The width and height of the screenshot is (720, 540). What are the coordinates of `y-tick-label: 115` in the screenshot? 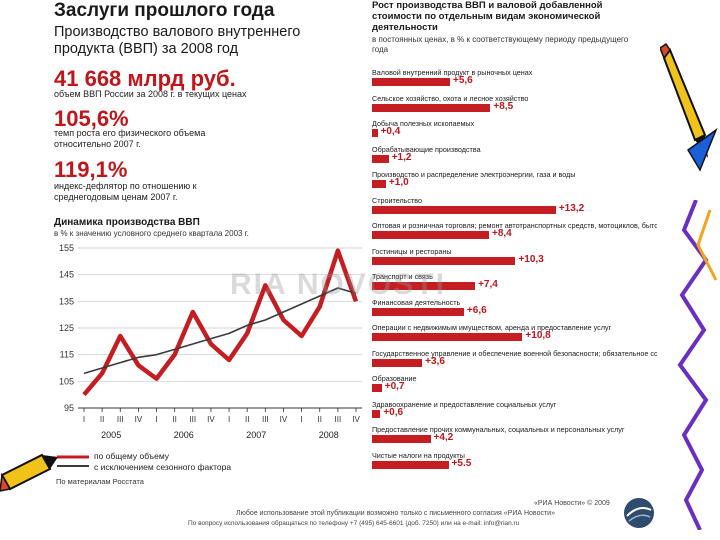 It's located at (67, 355).